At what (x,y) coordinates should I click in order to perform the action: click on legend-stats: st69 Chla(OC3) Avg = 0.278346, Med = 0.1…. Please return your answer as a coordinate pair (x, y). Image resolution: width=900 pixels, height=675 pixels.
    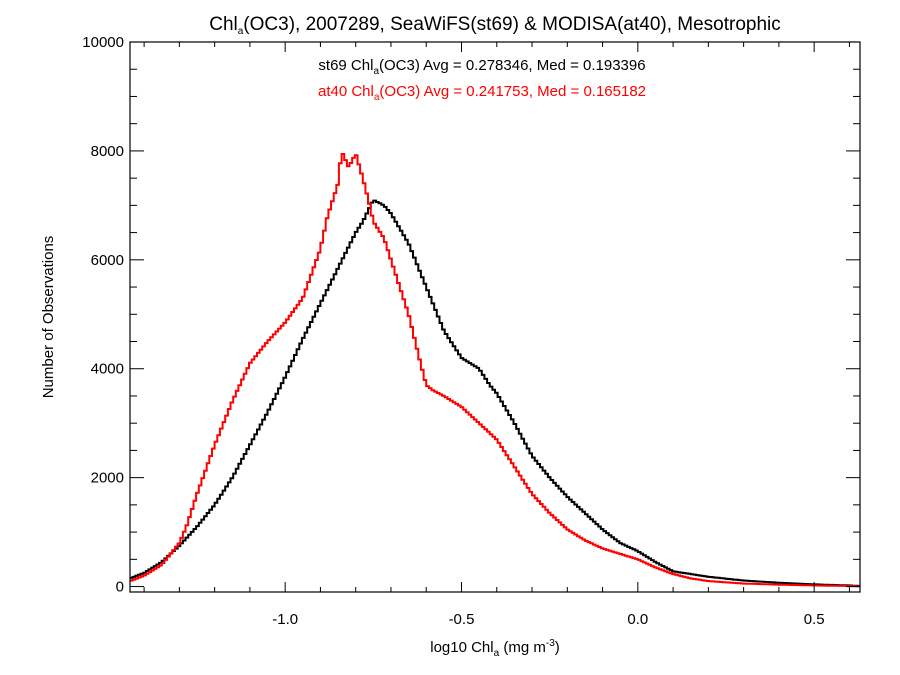
    Looking at the image, I should click on (482, 80).